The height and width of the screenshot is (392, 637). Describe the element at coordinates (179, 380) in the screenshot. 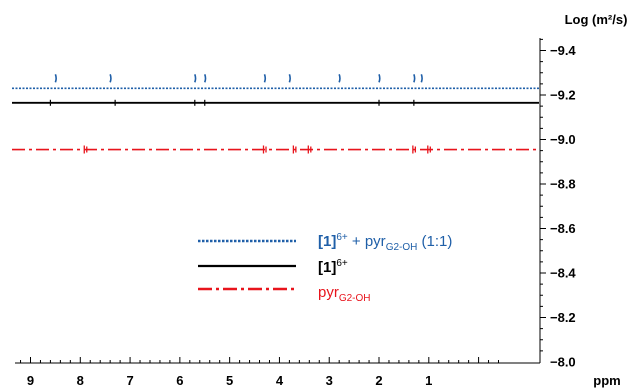

I see `x-tick-label: 6` at that location.